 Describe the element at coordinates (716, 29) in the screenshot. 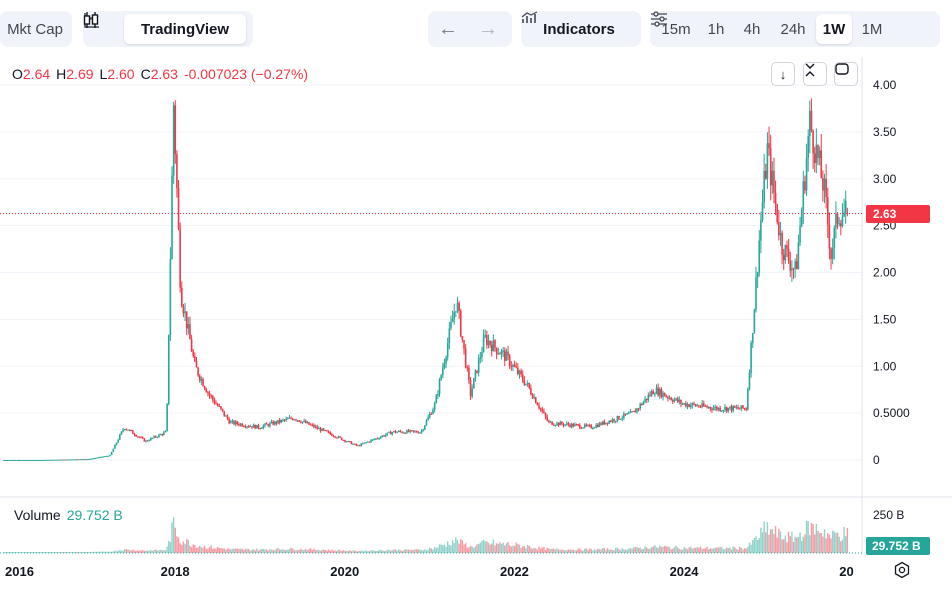

I see `timeframe-1h: 1h` at that location.